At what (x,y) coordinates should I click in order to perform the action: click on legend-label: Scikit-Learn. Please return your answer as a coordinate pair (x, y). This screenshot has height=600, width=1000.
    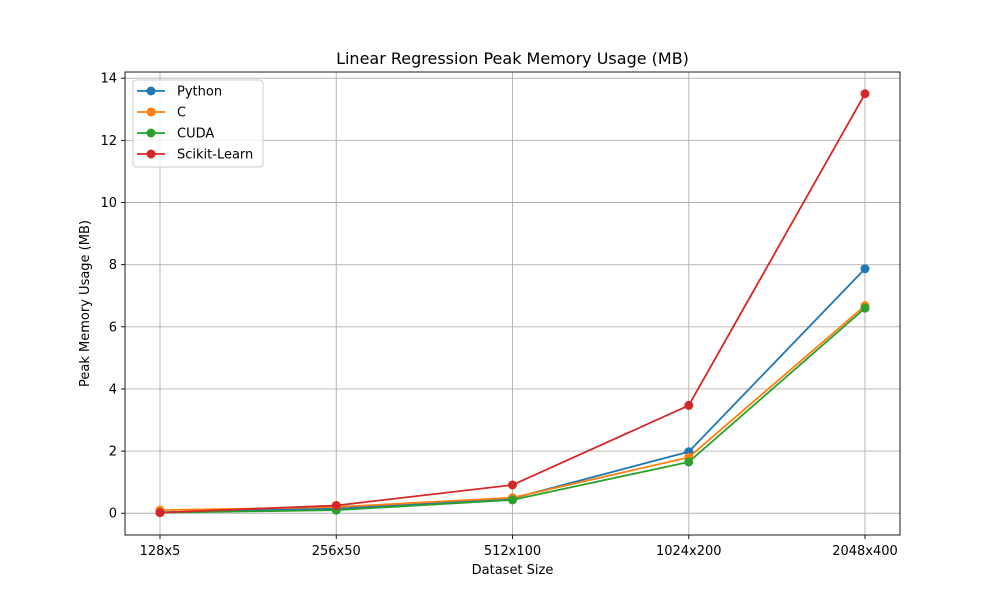
    Looking at the image, I should click on (215, 155).